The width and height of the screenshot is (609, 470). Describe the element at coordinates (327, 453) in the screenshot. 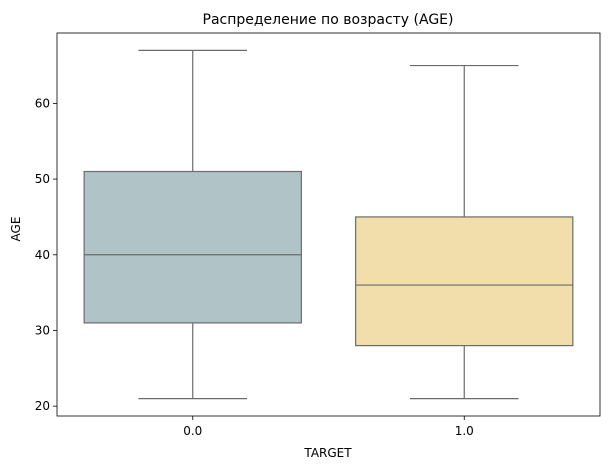

I see `x-axis-label: TARGET` at that location.